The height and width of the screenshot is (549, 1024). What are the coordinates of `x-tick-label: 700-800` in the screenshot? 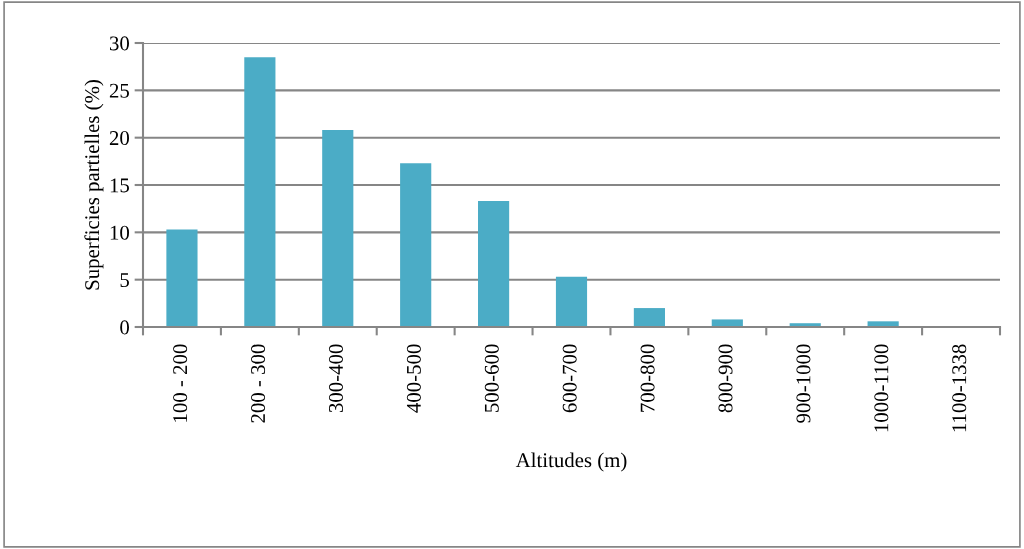 It's located at (647, 378).